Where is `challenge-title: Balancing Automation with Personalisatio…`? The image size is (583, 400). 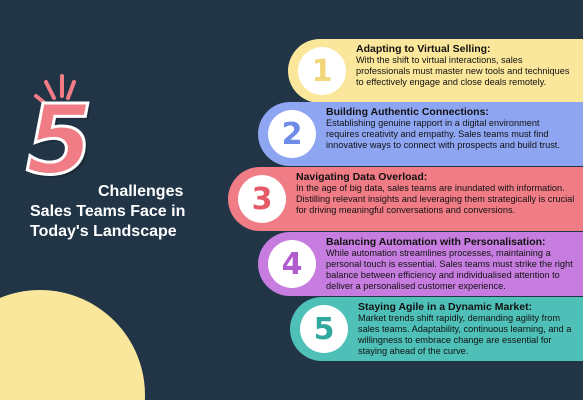
challenge-title: Balancing Automation with Personalisatio… is located at coordinates (436, 242).